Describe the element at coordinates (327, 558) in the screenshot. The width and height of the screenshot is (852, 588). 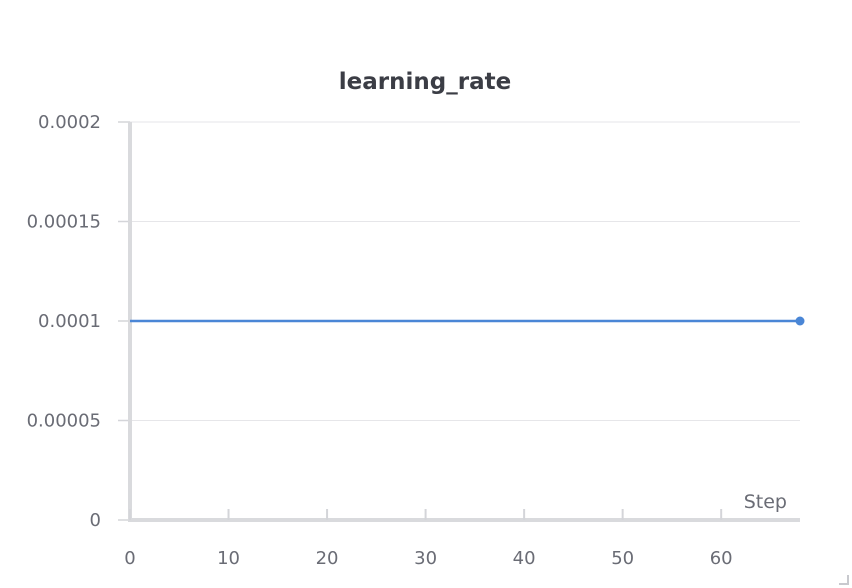
I see `x-tick-label: 20` at that location.